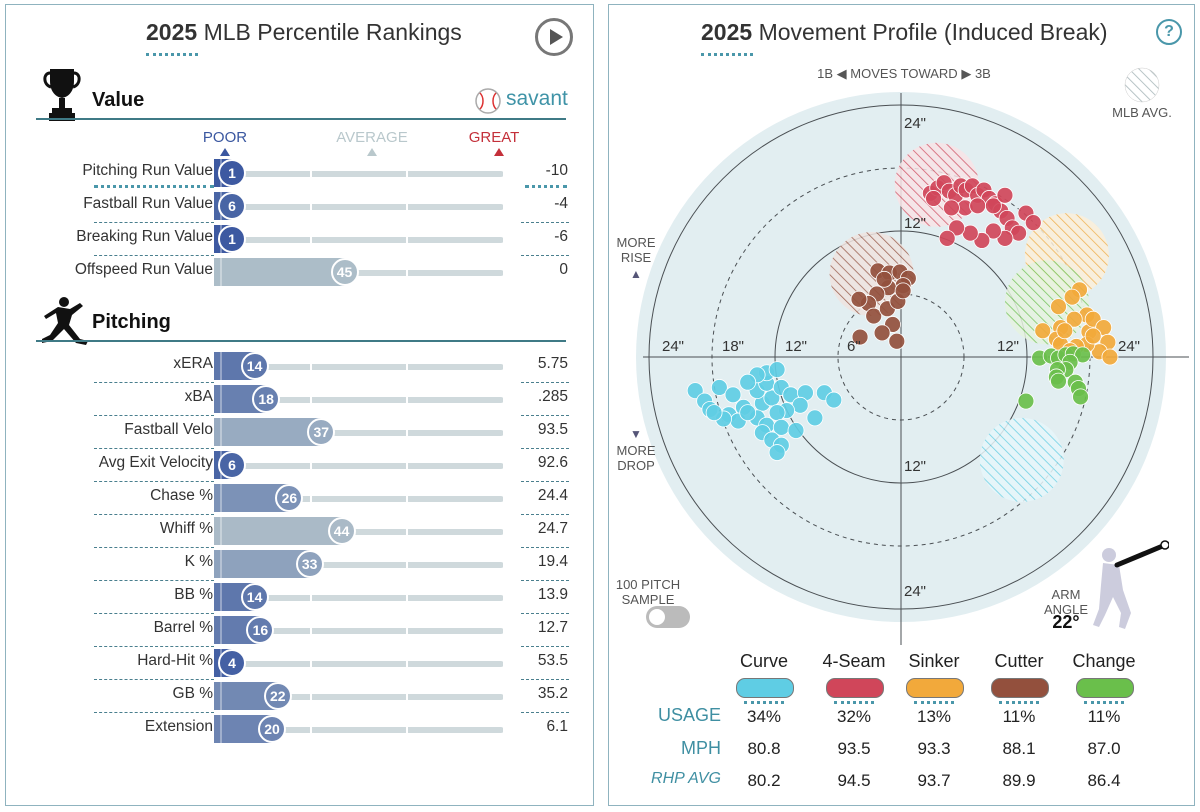 This screenshot has width=1200, height=812. What do you see at coordinates (300, 432) in the screenshot?
I see `metric-row: Fastball Velo 37 93.5` at bounding box center [300, 432].